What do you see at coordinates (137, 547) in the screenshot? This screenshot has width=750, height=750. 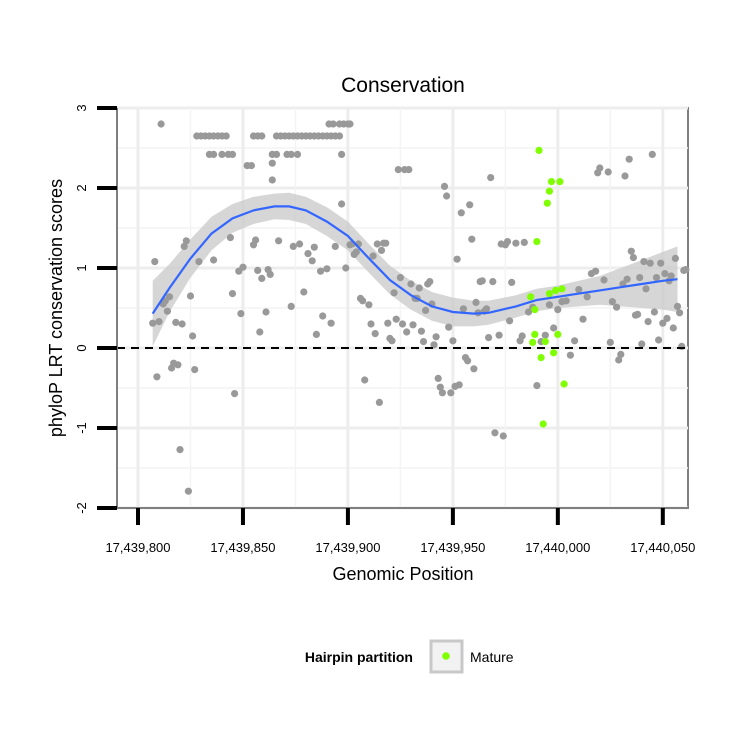 I see `x-tick-label: 17,439,800` at bounding box center [137, 547].